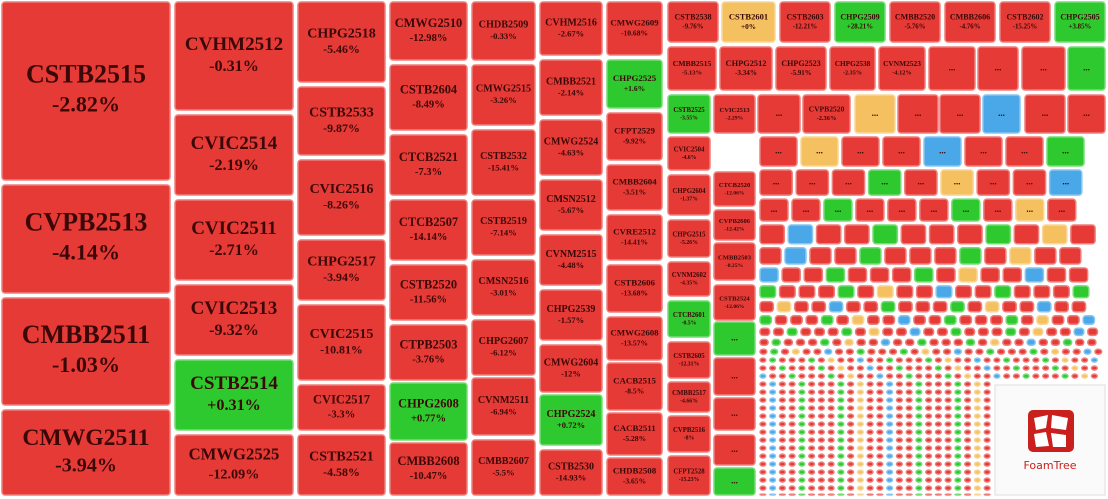 This screenshot has height=499, width=1108. Describe the element at coordinates (86, 465) in the screenshot. I see `tile-change: -3.94%` at that location.